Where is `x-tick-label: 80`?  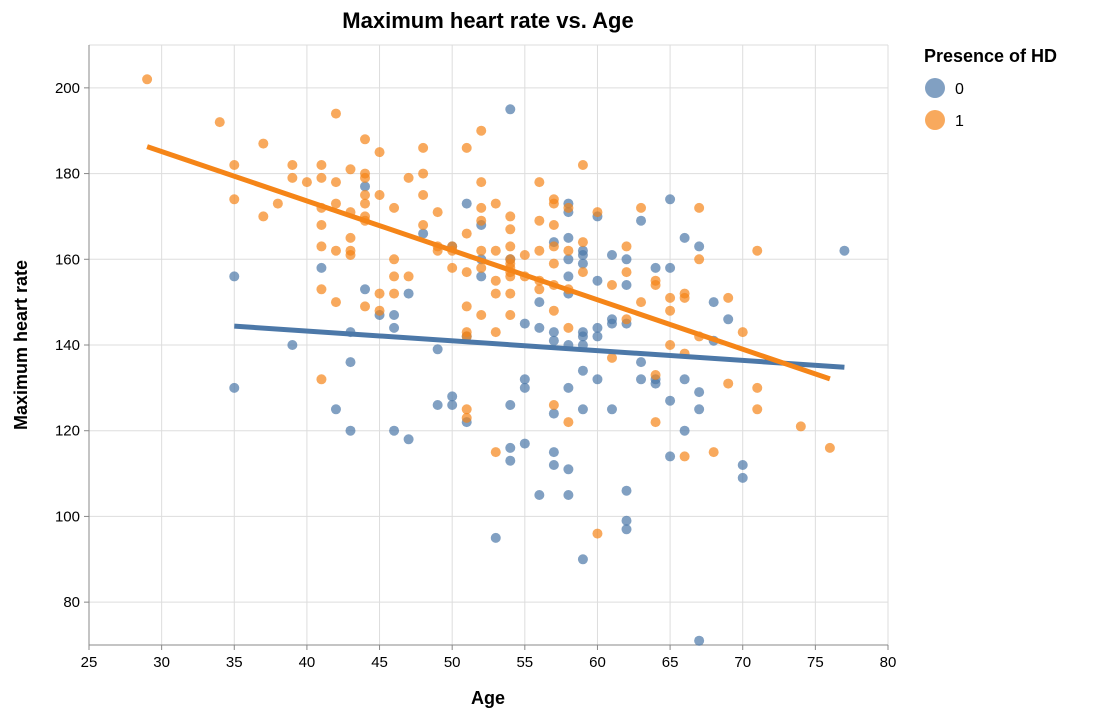 x-tick-label: 80 is located at coordinates (888, 662).